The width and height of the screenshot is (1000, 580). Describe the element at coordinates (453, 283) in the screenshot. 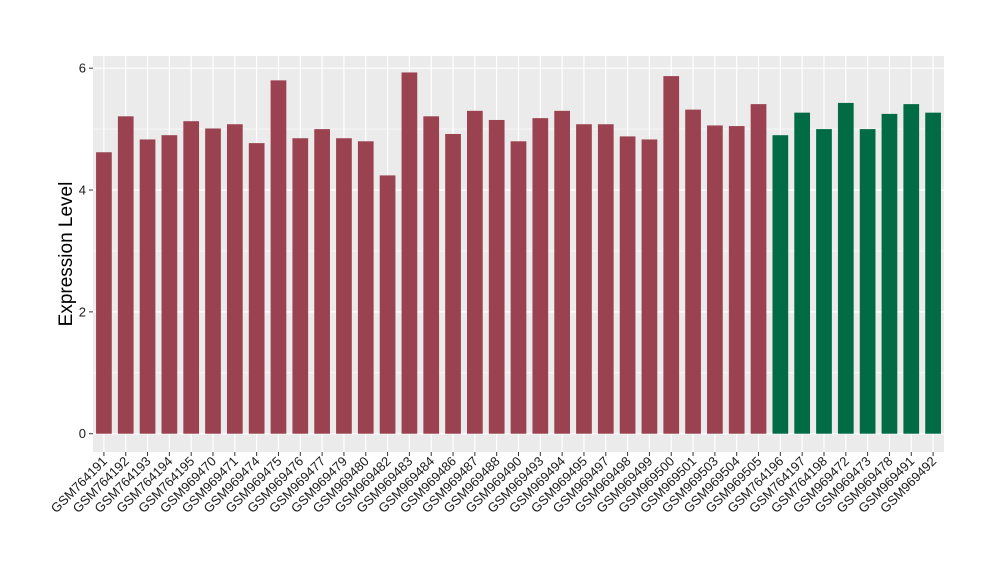

I see `bar-GSM969486` at that location.